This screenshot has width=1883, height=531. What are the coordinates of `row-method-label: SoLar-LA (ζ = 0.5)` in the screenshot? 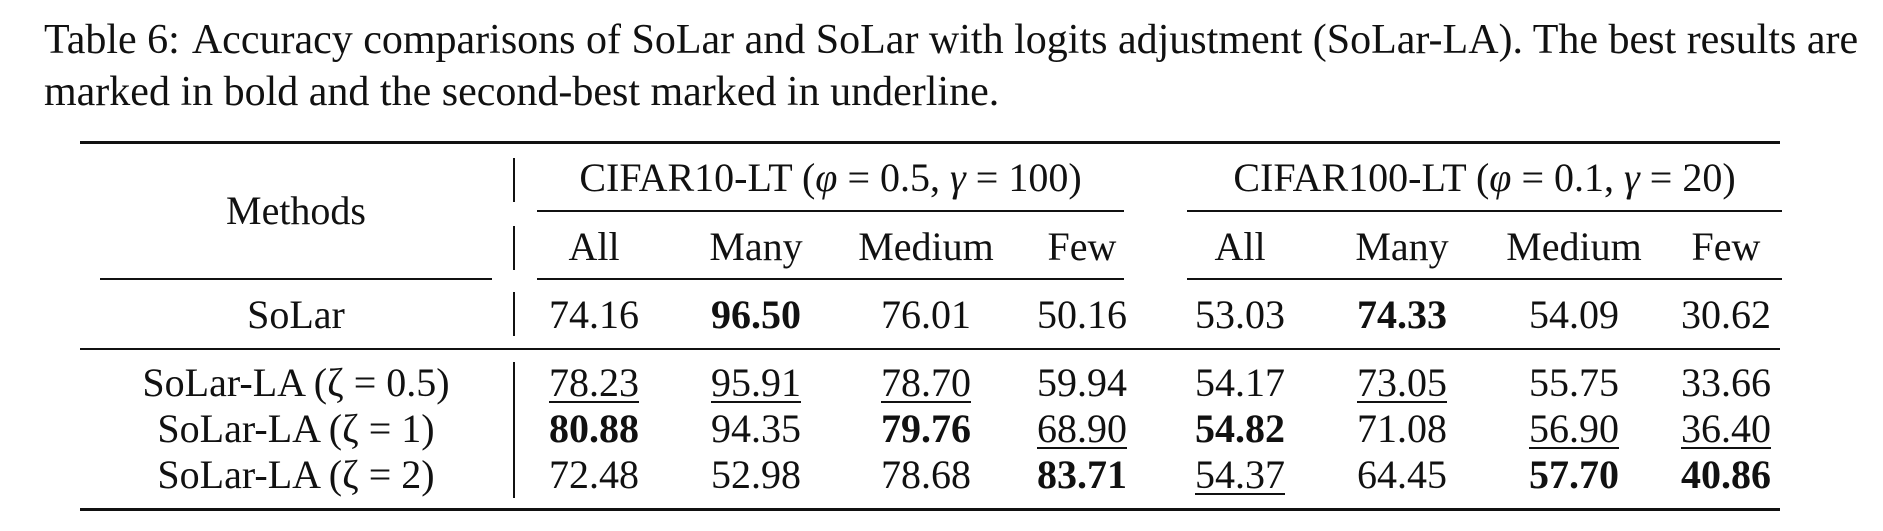 It's located at (296, 382).